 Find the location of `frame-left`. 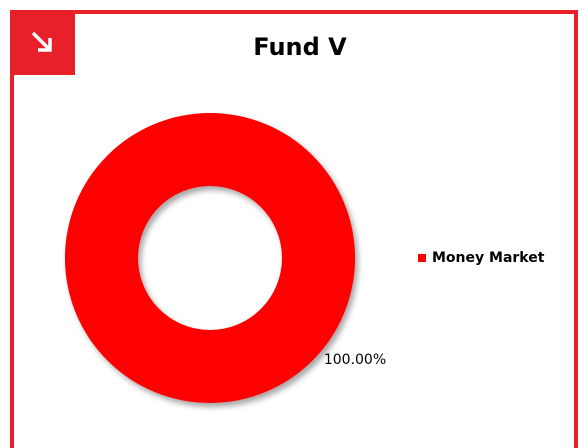

frame-left is located at coordinates (12, 229).